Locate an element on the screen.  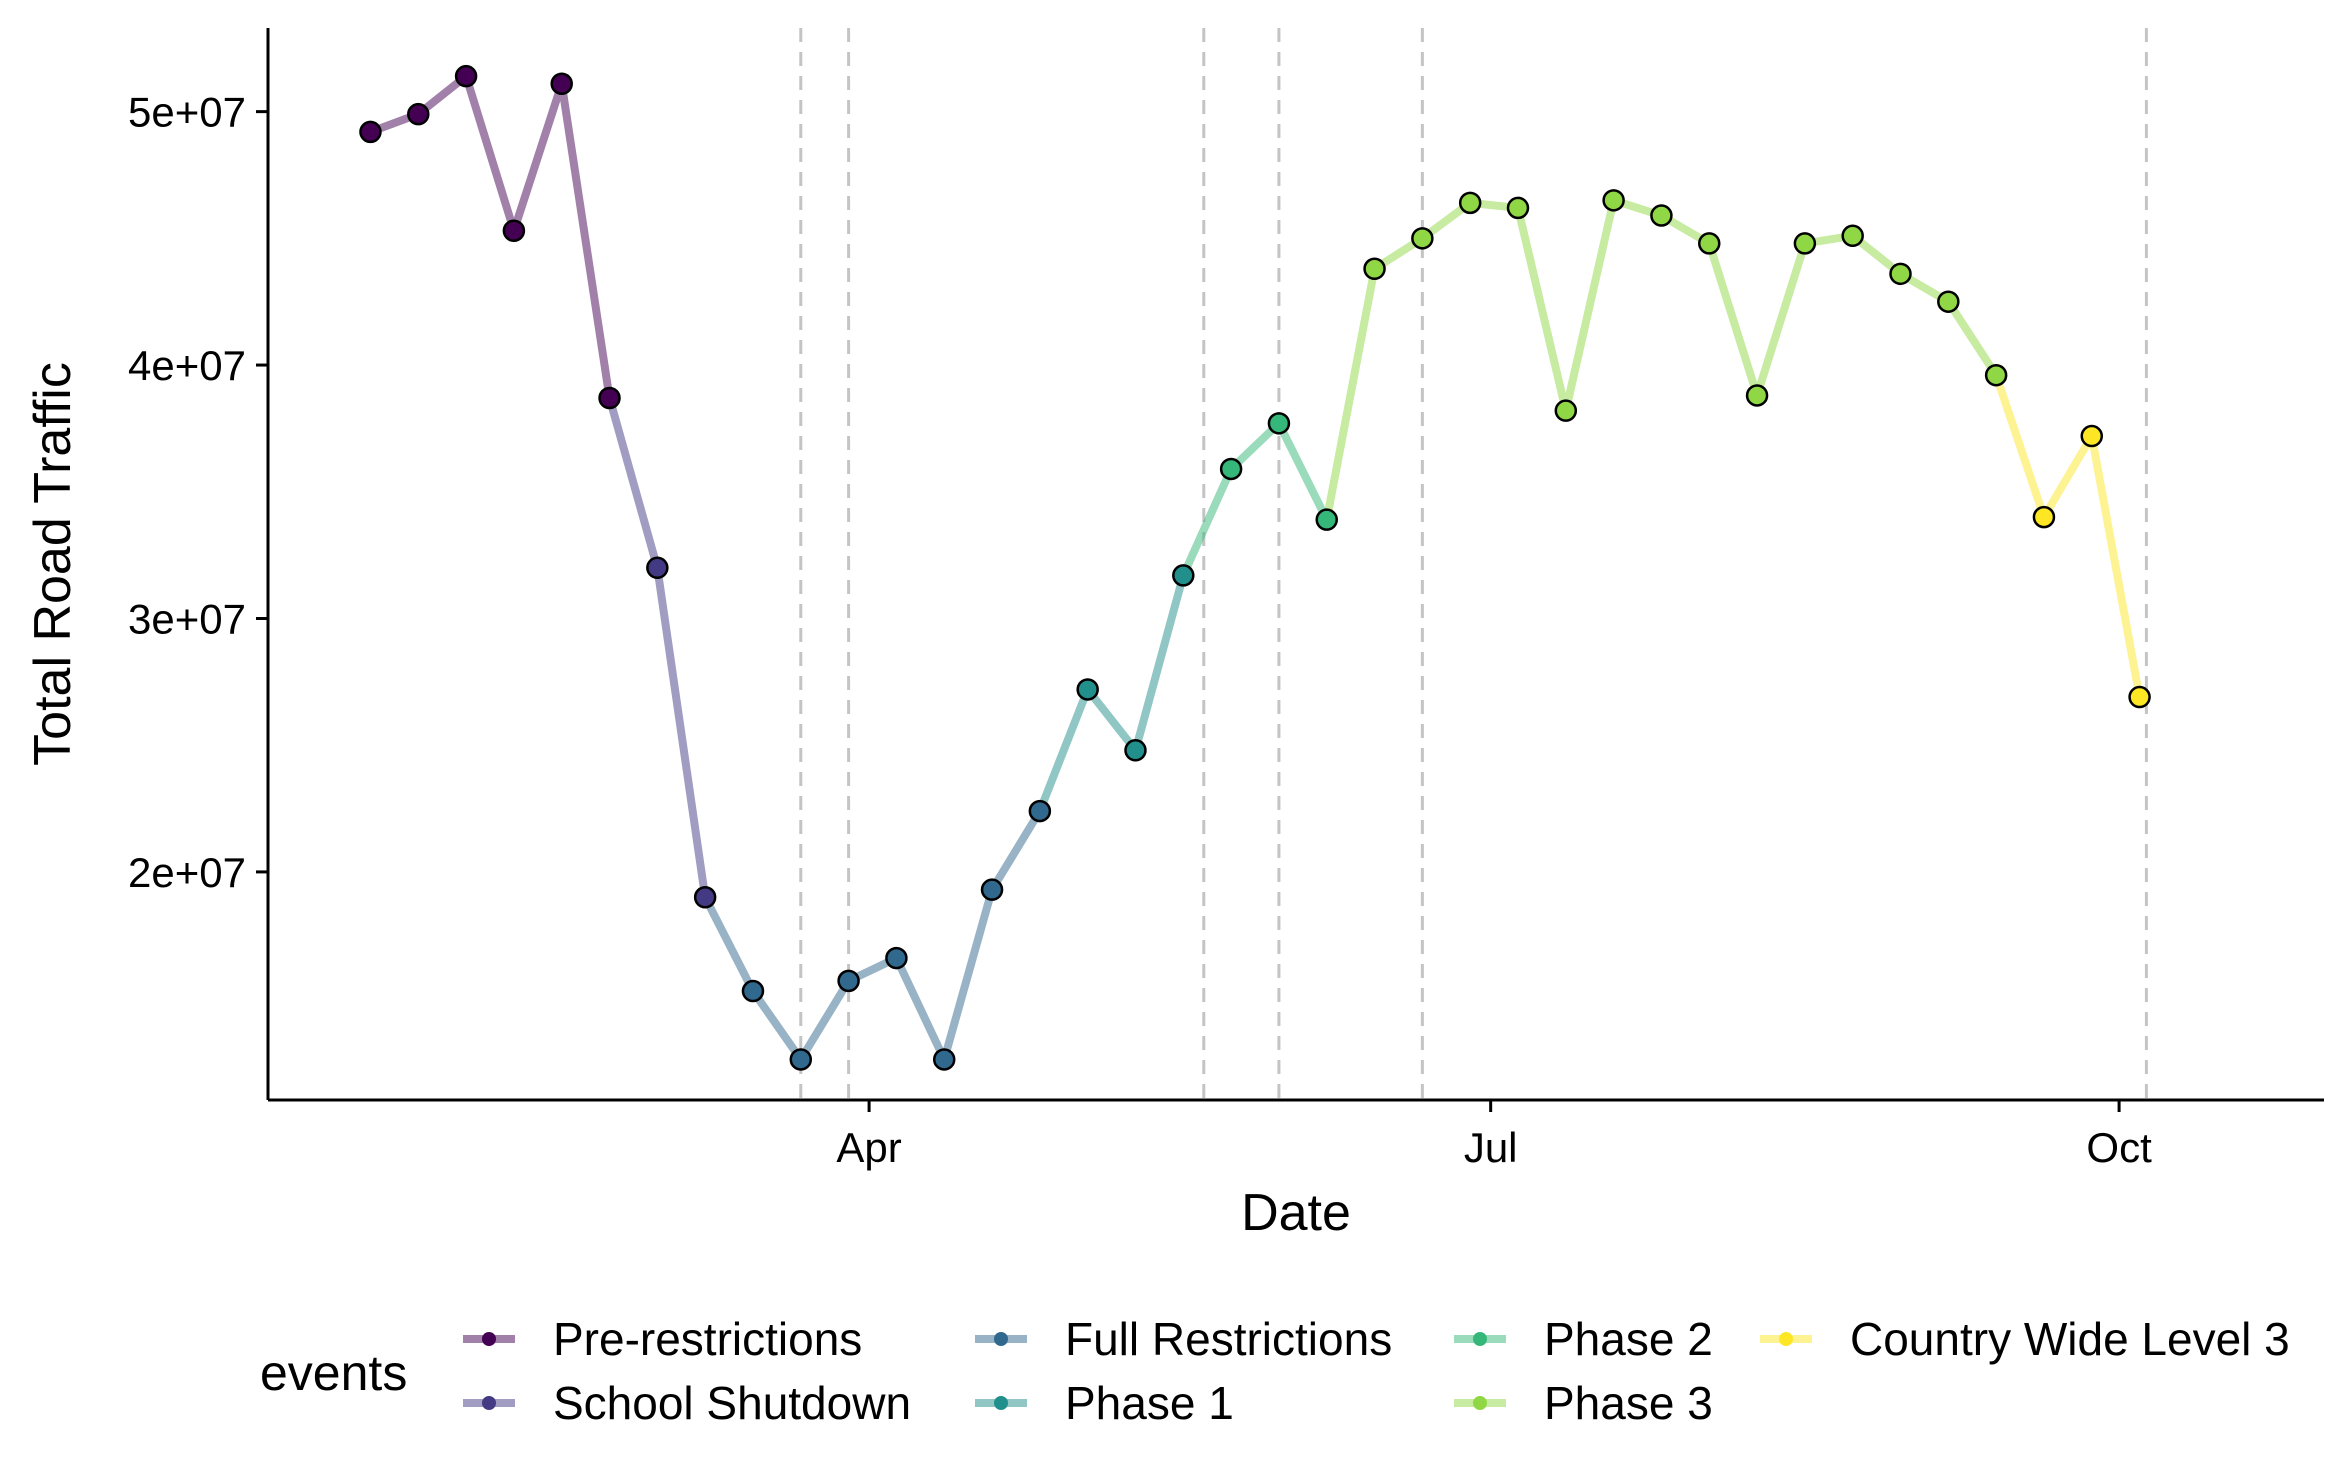
y-tick-label: 2e+07 is located at coordinates (187, 872).